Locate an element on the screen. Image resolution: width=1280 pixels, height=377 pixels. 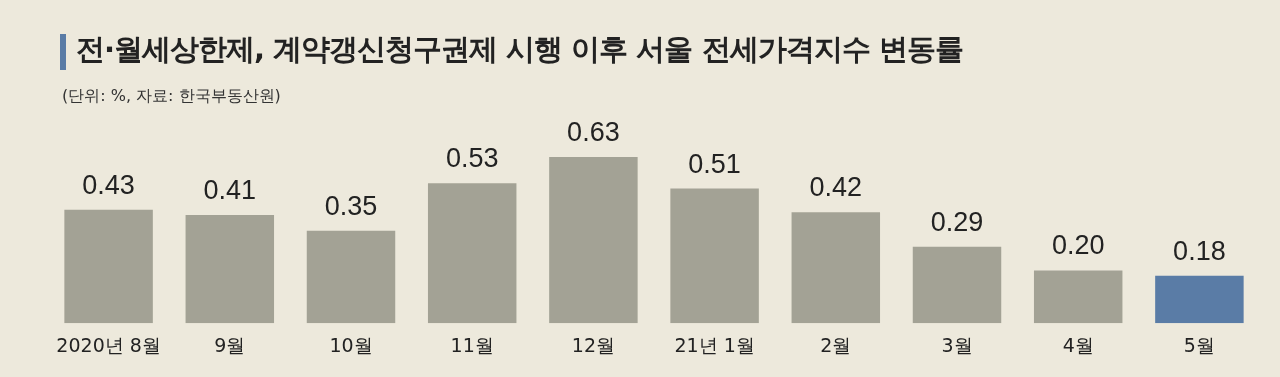
chart-title: 전·월세상한제, 계약갱신청구권제 시행 이후 서울 전세가격지수 변동률 is located at coordinates (519, 49).